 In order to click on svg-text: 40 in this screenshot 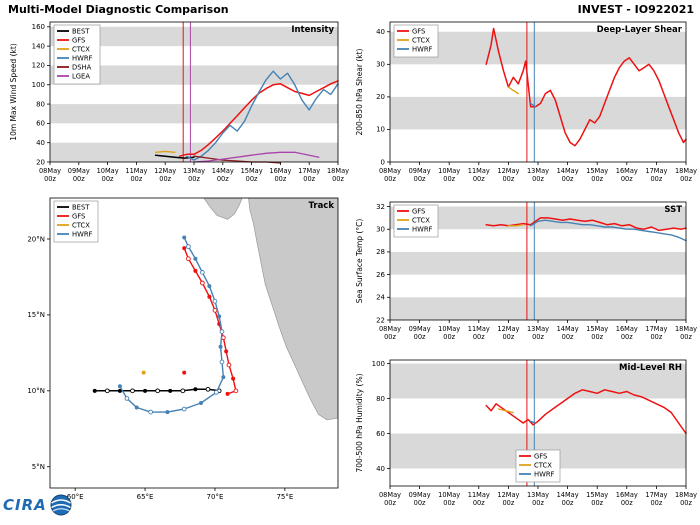, I will do `click(380, 32)`.